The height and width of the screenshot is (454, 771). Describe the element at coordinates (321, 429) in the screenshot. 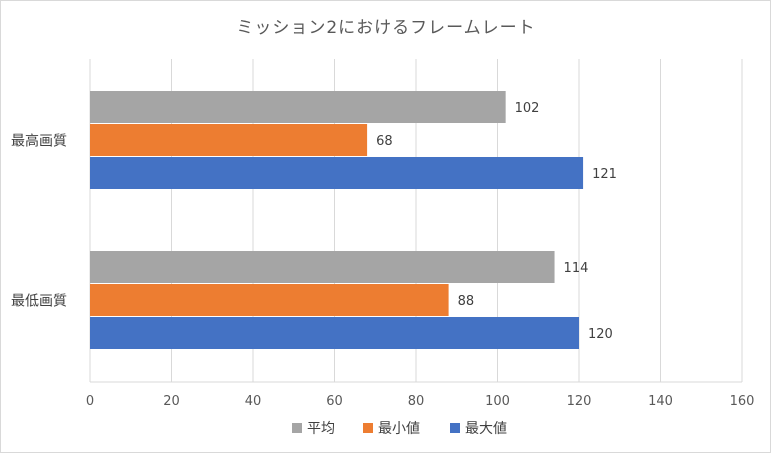

I see `legend-label-series-1: 平均` at that location.